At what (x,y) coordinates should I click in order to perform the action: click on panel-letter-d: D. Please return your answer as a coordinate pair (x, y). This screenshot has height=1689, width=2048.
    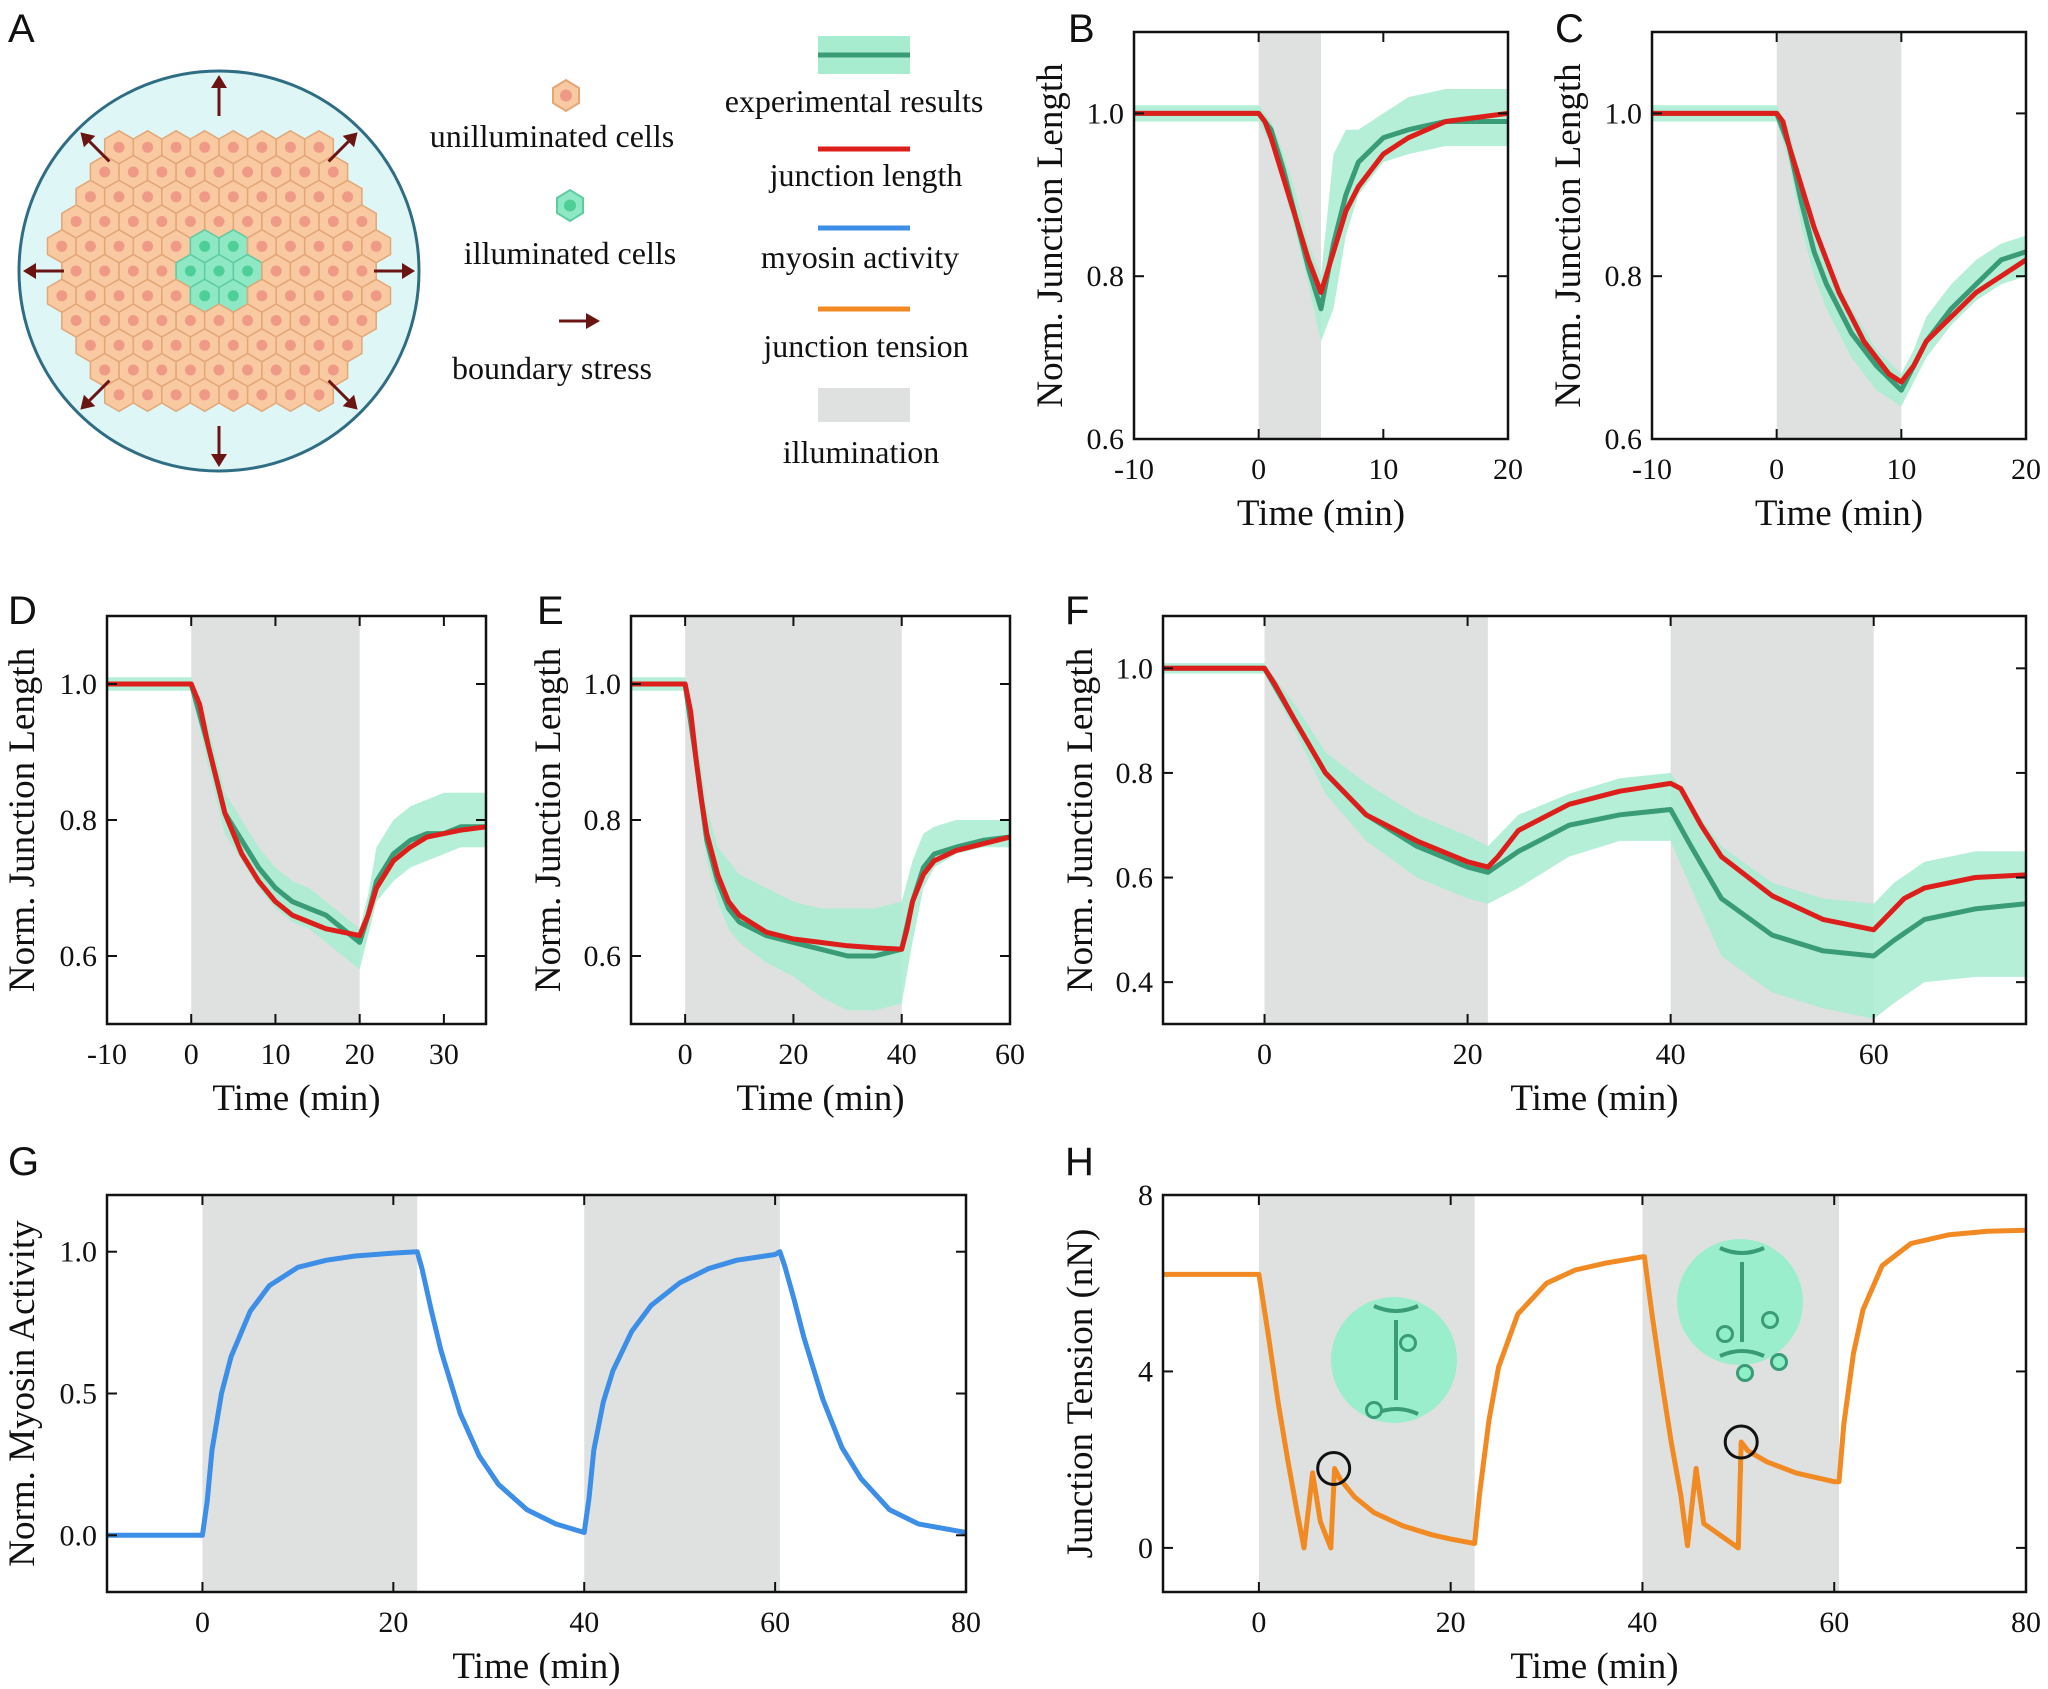
    Looking at the image, I should click on (22, 611).